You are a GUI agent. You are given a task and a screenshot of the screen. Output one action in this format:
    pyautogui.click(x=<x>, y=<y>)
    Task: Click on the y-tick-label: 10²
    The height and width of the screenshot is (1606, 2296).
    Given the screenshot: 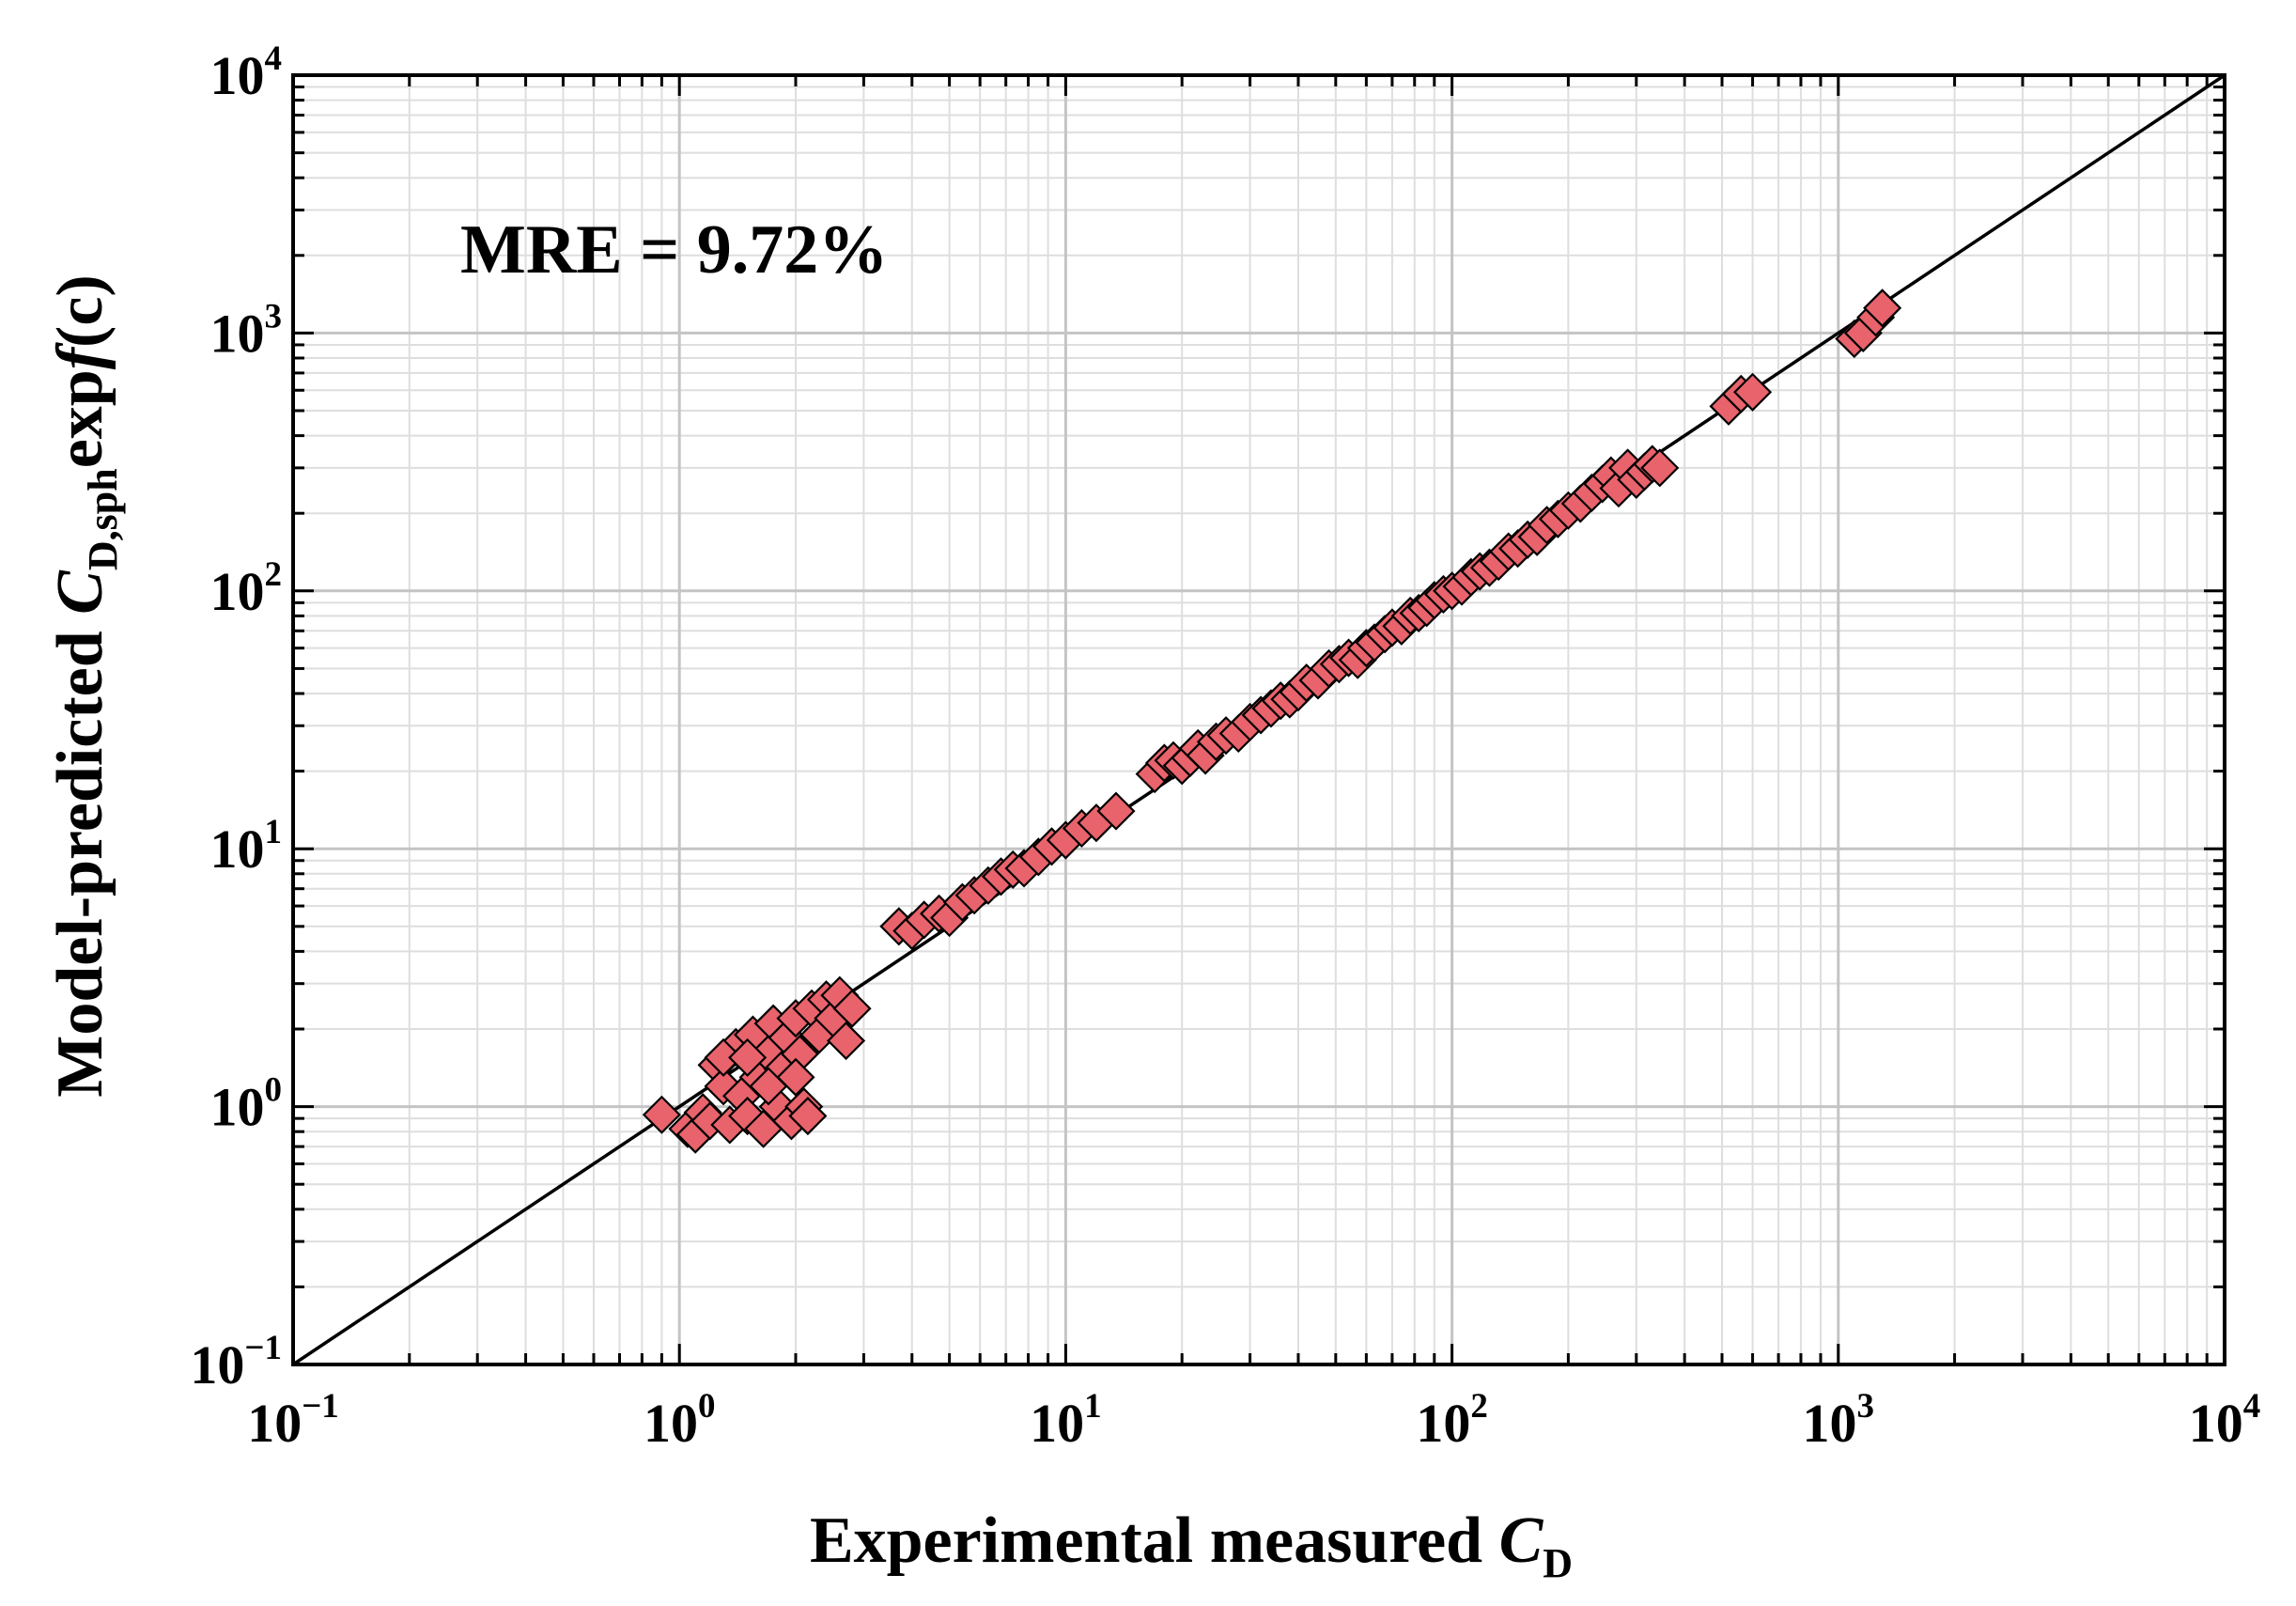 What is the action you would take?
    pyautogui.click(x=246, y=588)
    